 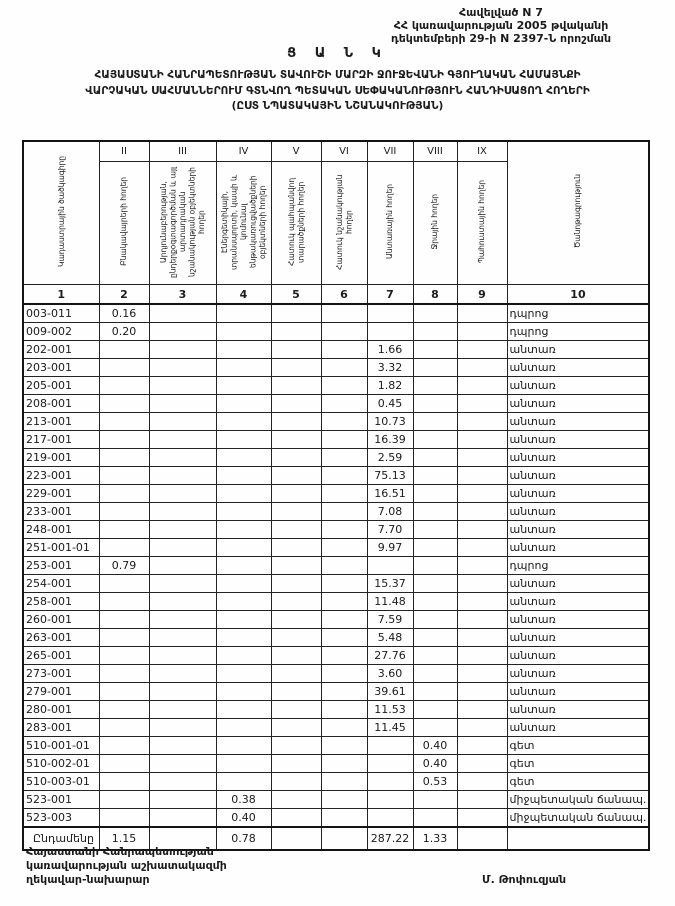 I want to click on table-row: 233-001 7.08 անտառ, so click(x=336, y=511).